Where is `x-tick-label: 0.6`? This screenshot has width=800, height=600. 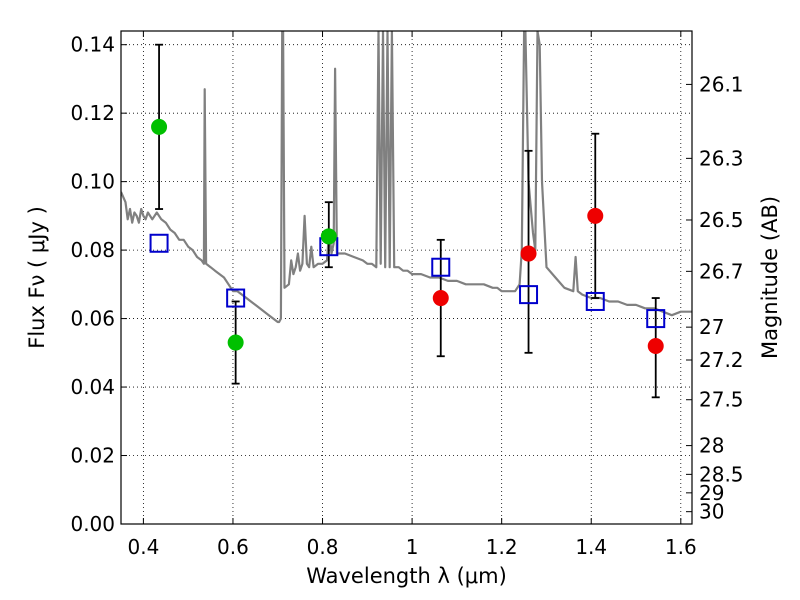 x-tick-label: 0.6 is located at coordinates (233, 547).